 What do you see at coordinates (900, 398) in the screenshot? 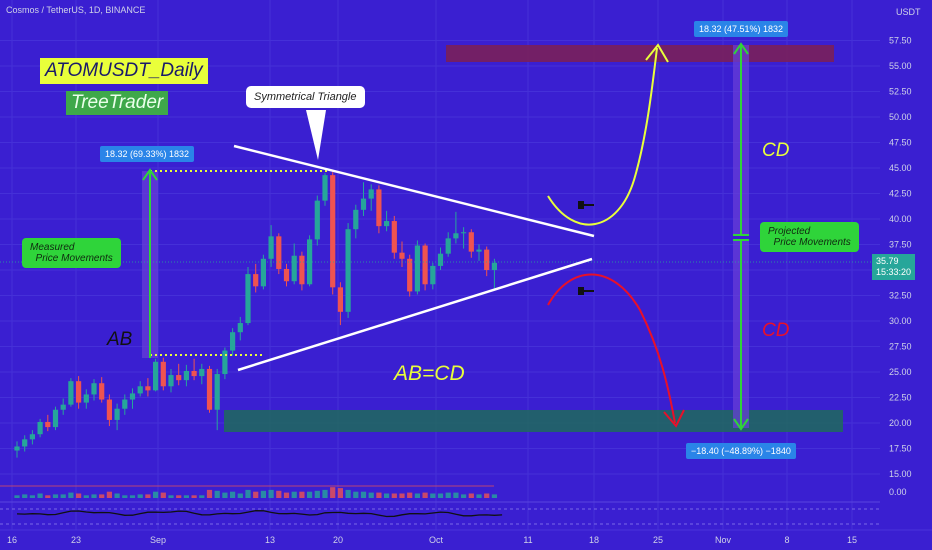
I see `price-tick-label: 22.50` at bounding box center [900, 398].